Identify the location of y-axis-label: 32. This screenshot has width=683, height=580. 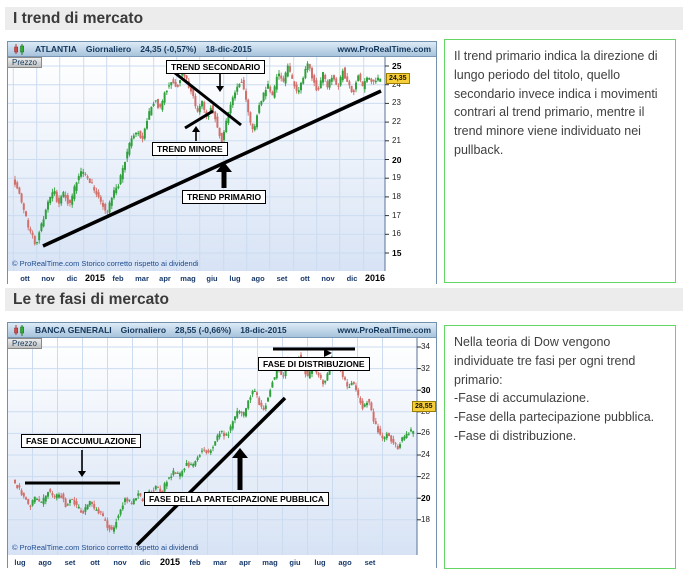
(425, 368).